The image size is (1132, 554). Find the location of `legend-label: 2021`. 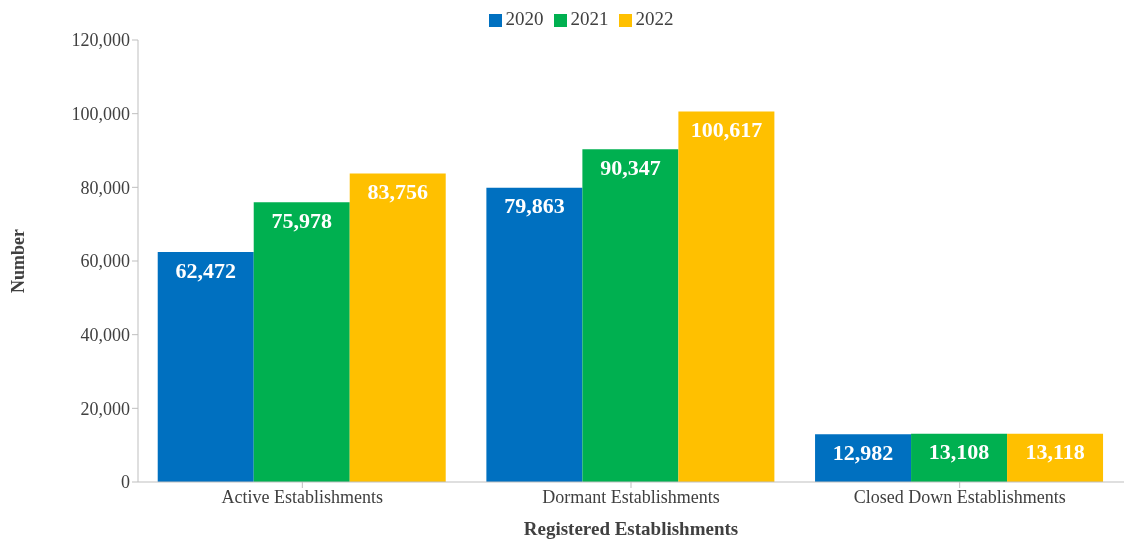

legend-label: 2021 is located at coordinates (589, 18).